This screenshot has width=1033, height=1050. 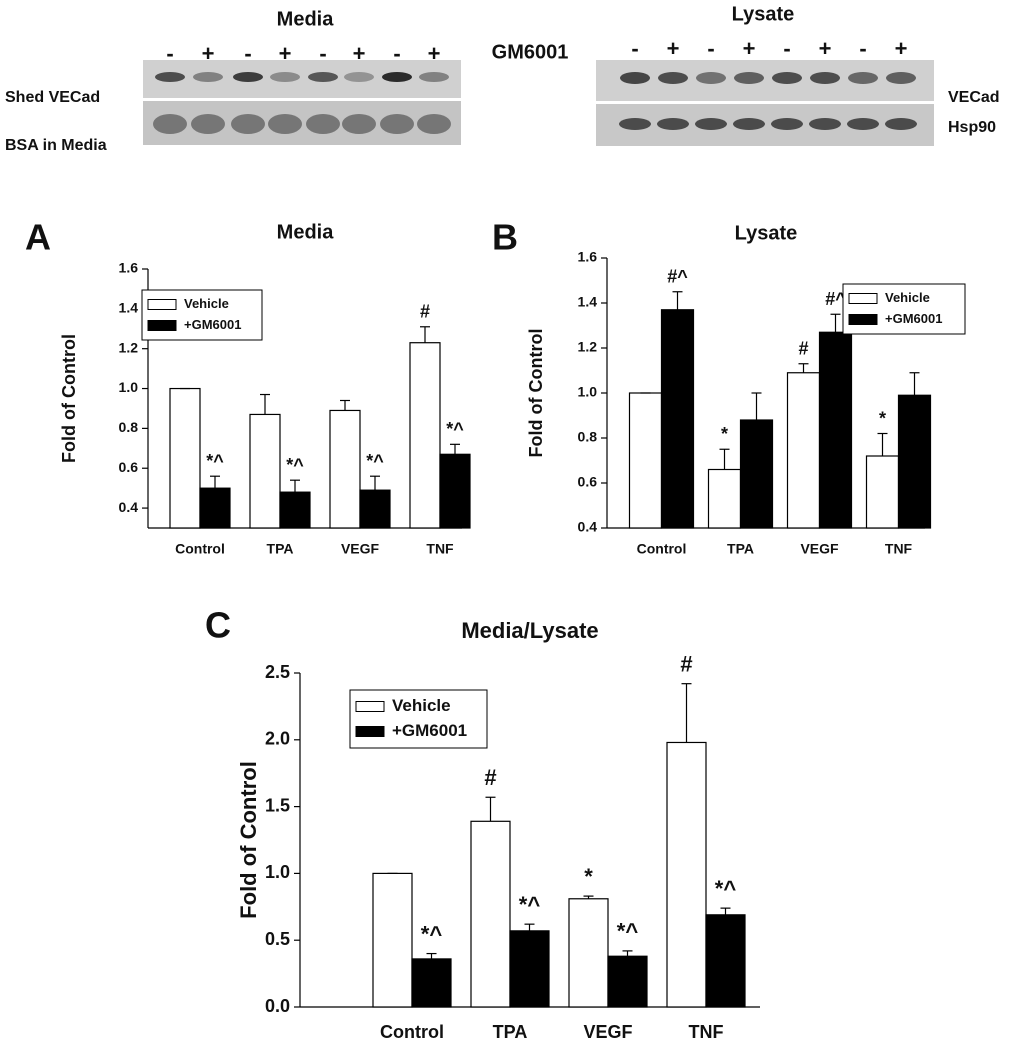 What do you see at coordinates (529, 630) in the screenshot?
I see `chart-title: Media/Lysate` at bounding box center [529, 630].